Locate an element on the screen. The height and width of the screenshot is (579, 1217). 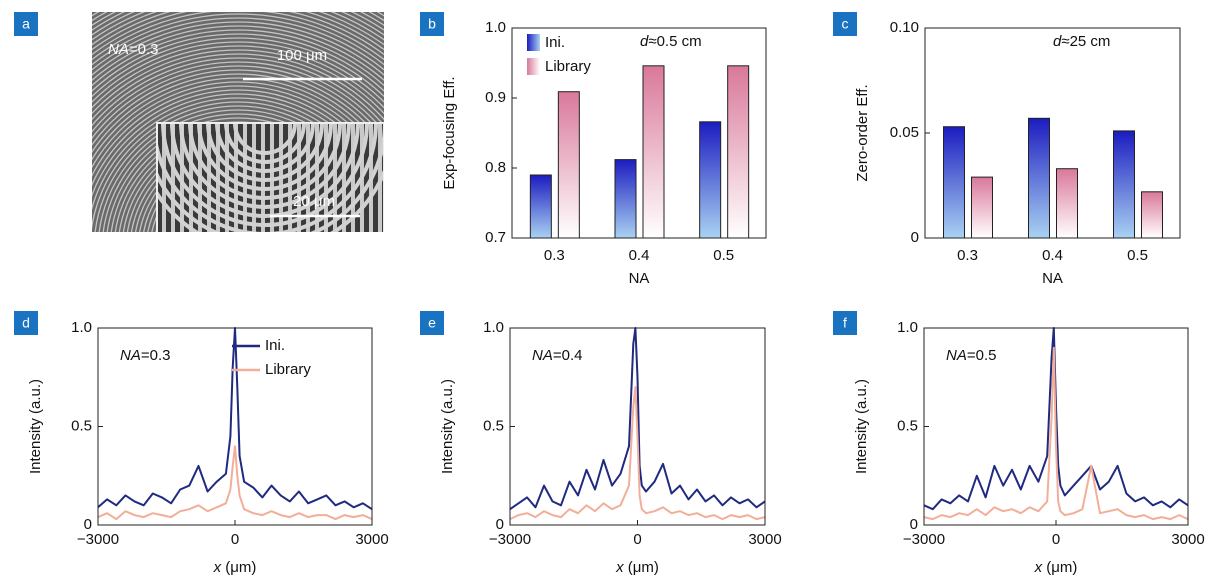
panel-label: e is located at coordinates (432, 323).